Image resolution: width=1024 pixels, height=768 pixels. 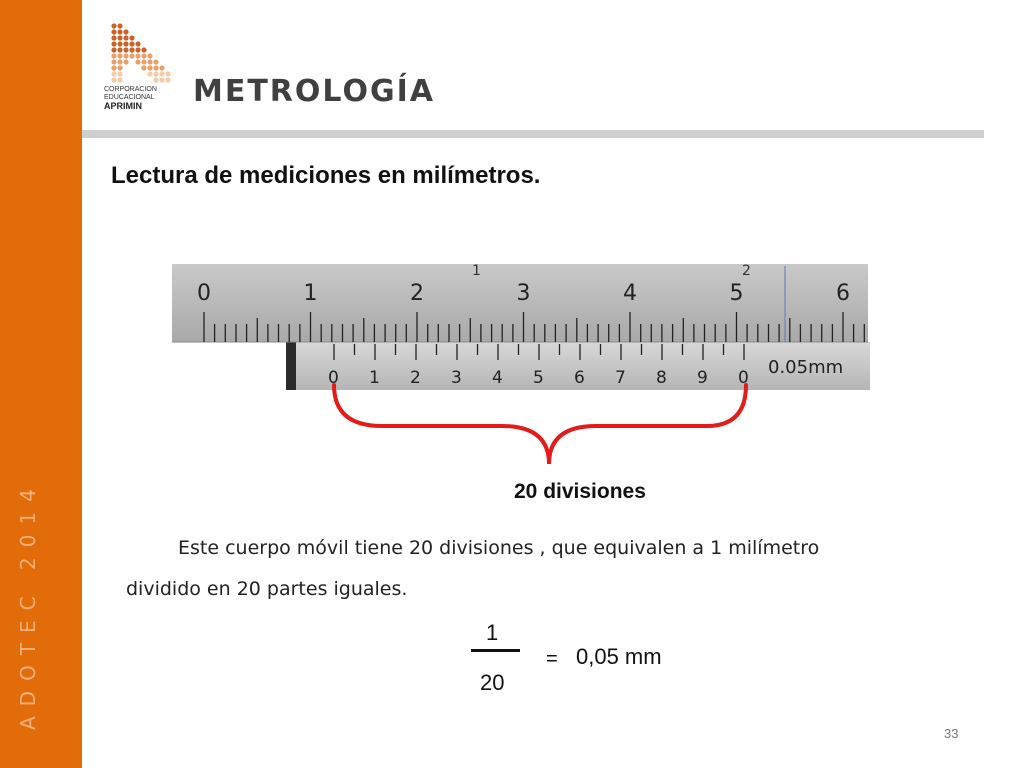 I want to click on vernier-scale-ticks, so click(x=539, y=352).